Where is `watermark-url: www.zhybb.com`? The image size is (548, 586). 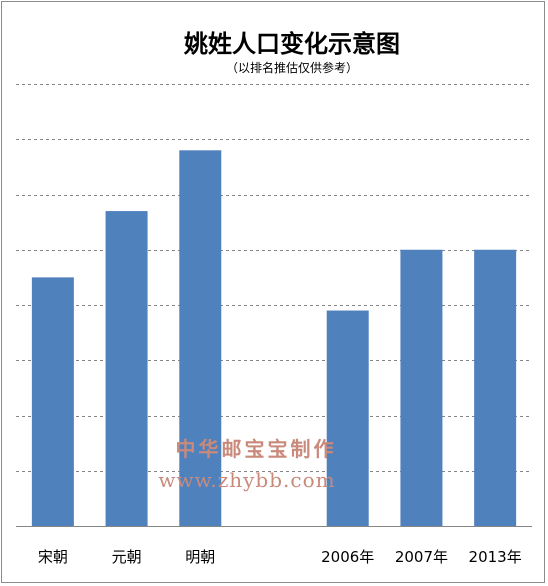
watermark-url: www.zhybb.com is located at coordinates (246, 480).